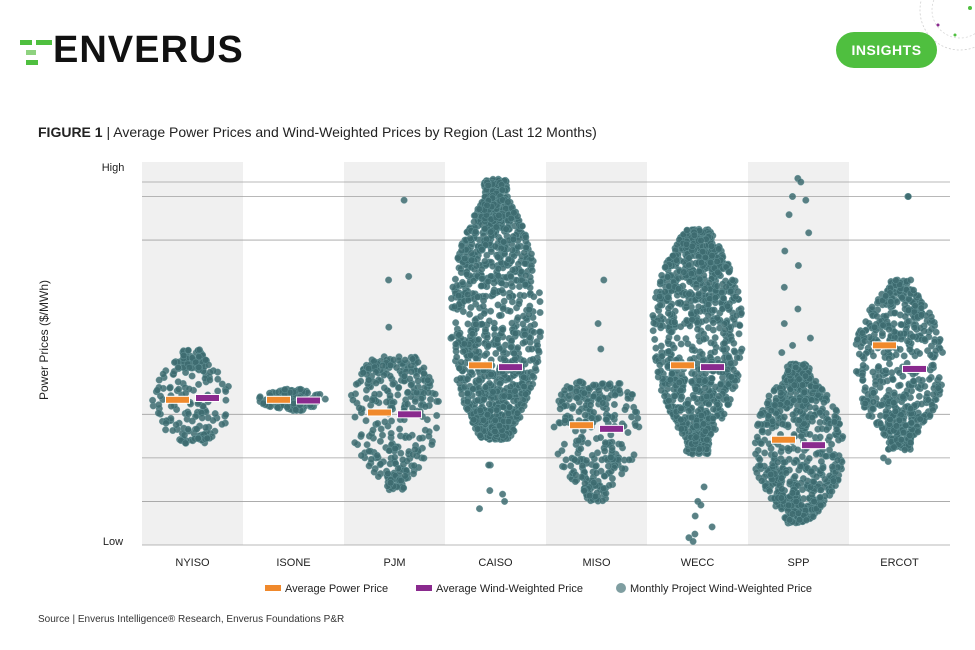  I want to click on dots-caiso, so click(496, 344).